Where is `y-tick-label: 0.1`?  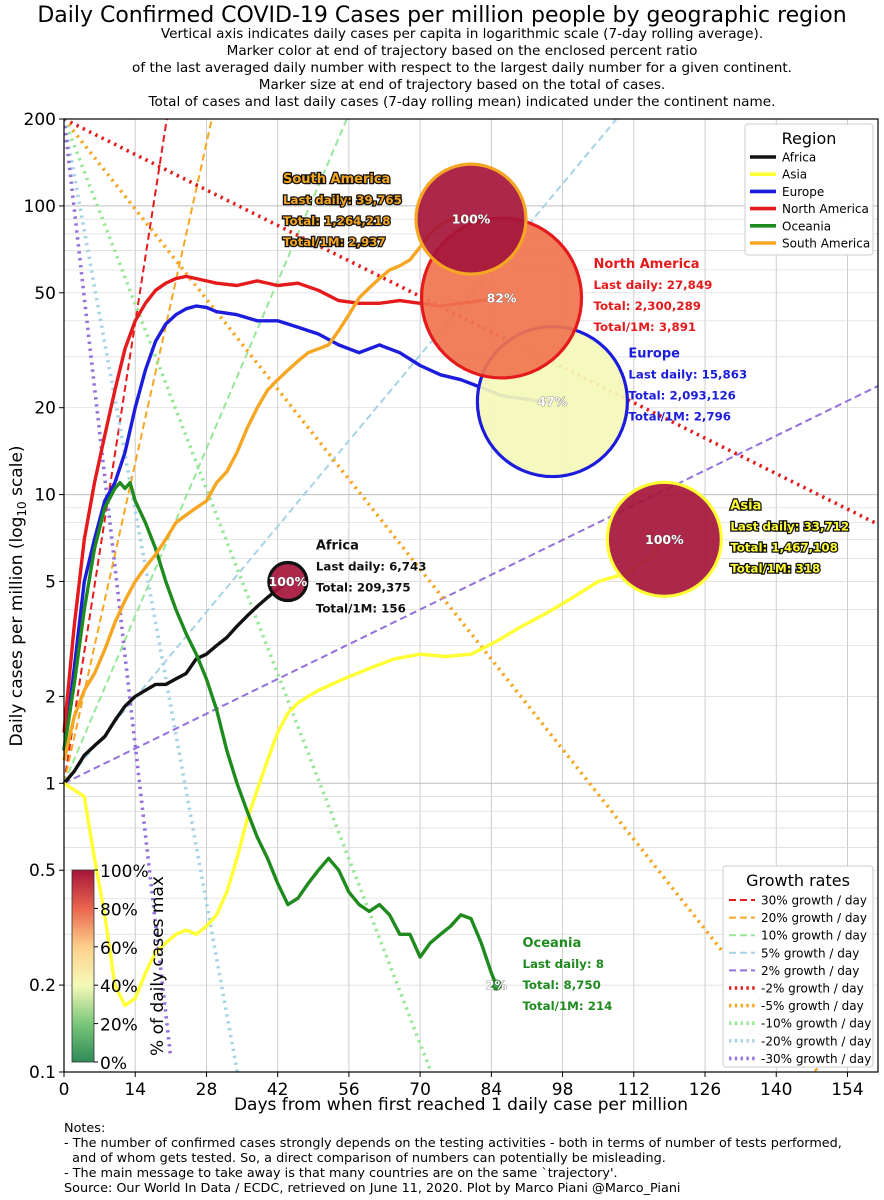
y-tick-label: 0.1 is located at coordinates (42, 1073).